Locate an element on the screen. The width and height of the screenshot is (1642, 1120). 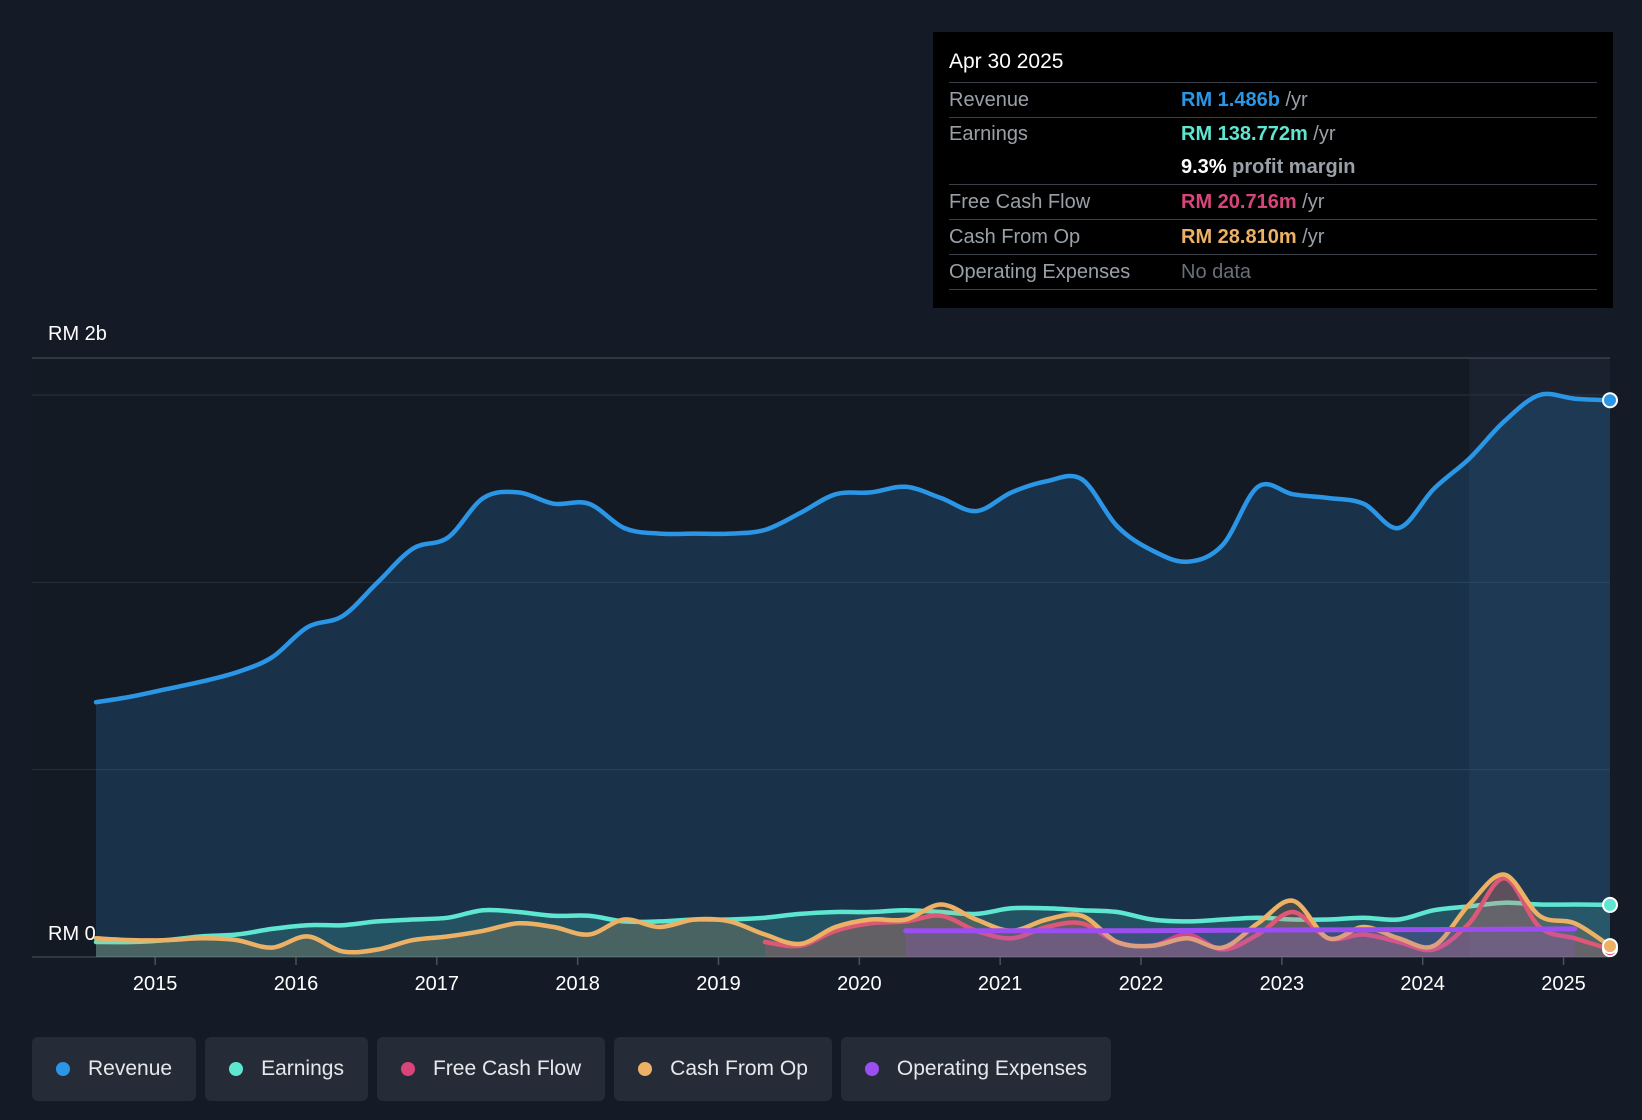
legend-label: Revenue is located at coordinates (130, 1068).